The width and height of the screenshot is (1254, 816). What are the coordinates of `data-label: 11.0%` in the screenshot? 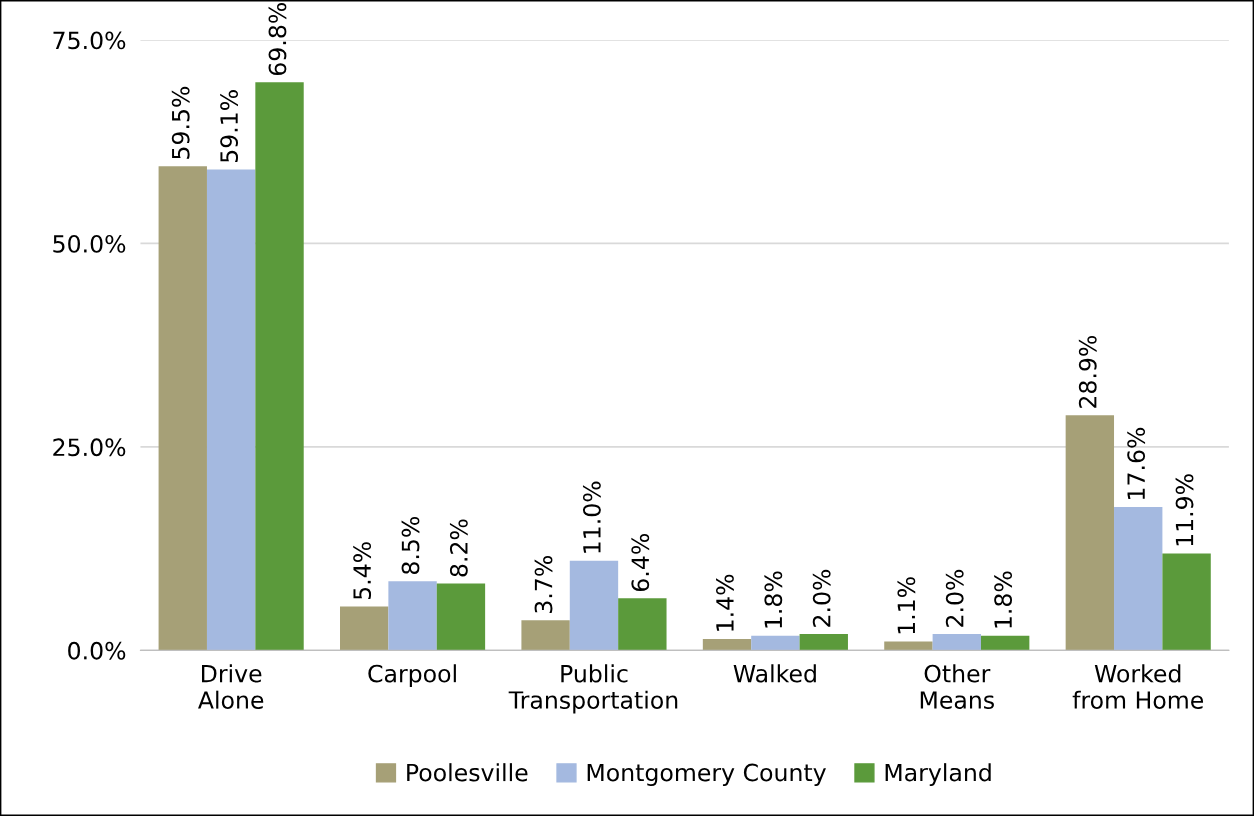 It's located at (591, 517).